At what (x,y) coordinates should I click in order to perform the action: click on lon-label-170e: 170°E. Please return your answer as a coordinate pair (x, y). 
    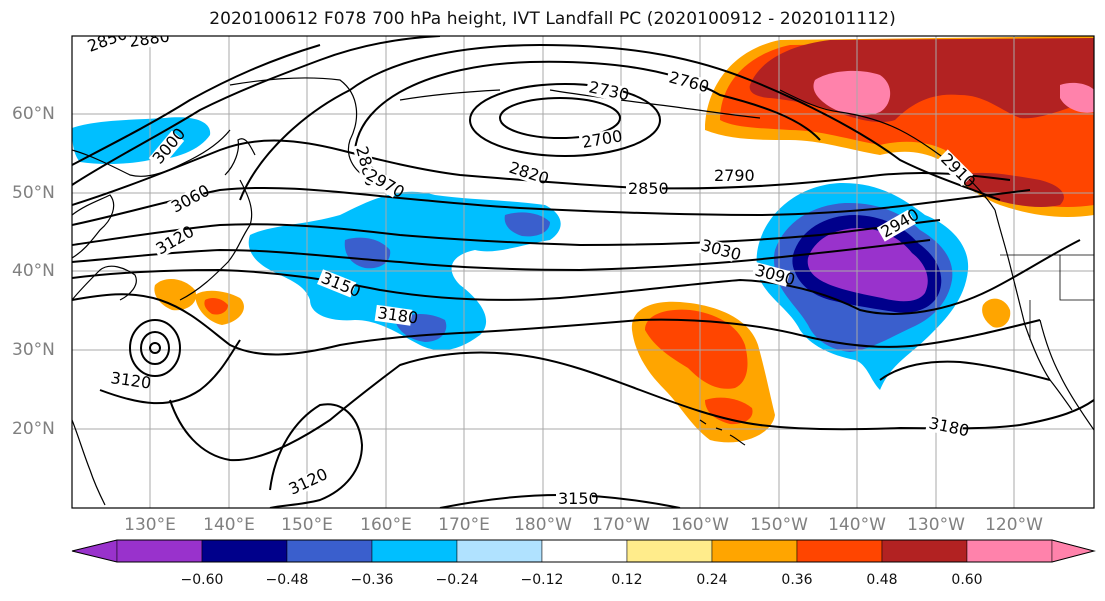
    Looking at the image, I should click on (464, 525).